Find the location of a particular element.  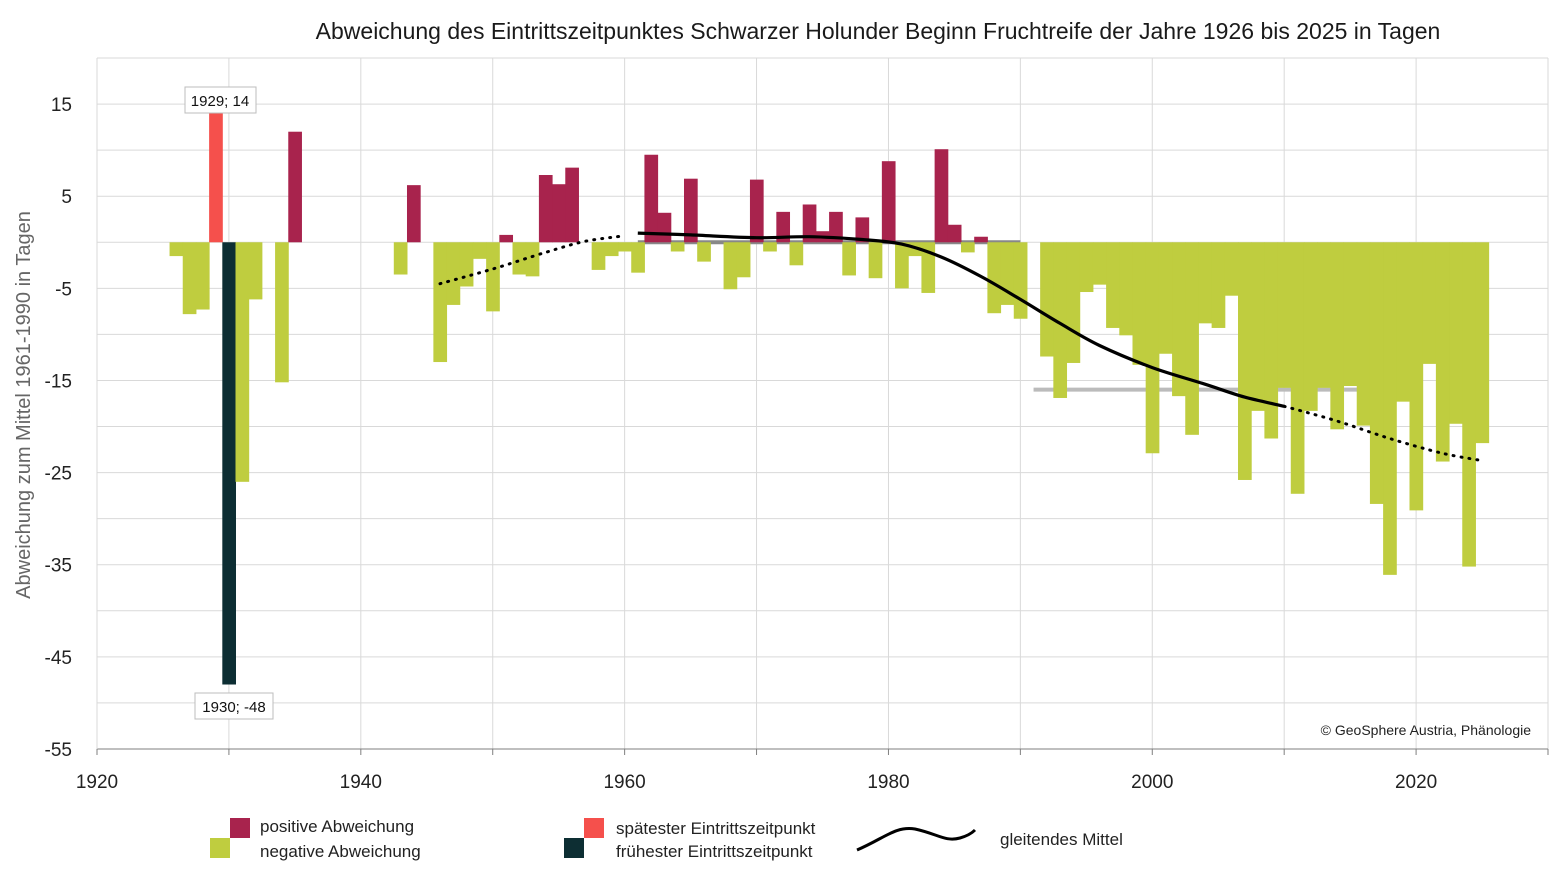

legend-swatch-negative is located at coordinates (220, 848).